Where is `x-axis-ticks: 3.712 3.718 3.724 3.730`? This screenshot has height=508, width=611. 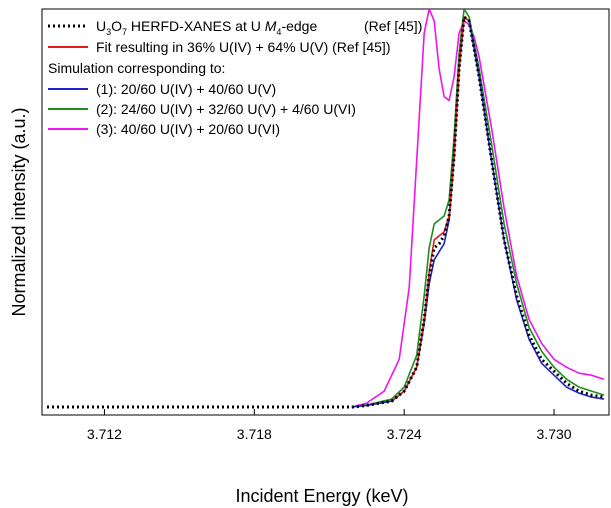 x-axis-ticks: 3.712 3.718 3.724 3.730 is located at coordinates (329, 425).